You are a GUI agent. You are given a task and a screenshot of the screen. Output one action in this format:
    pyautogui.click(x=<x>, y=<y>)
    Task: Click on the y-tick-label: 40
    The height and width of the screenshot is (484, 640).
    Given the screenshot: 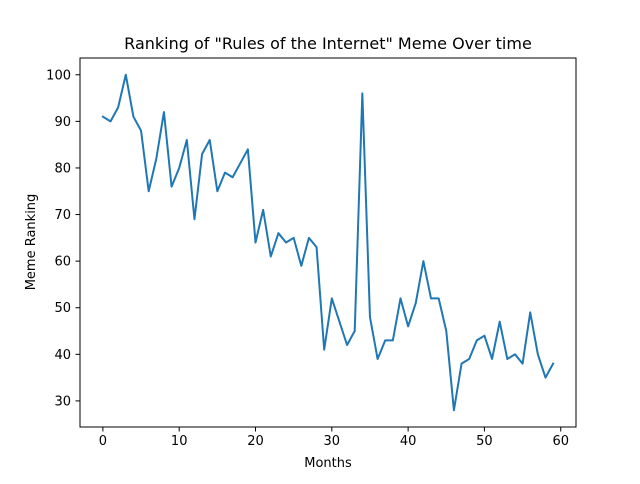 What is the action you would take?
    pyautogui.click(x=62, y=355)
    